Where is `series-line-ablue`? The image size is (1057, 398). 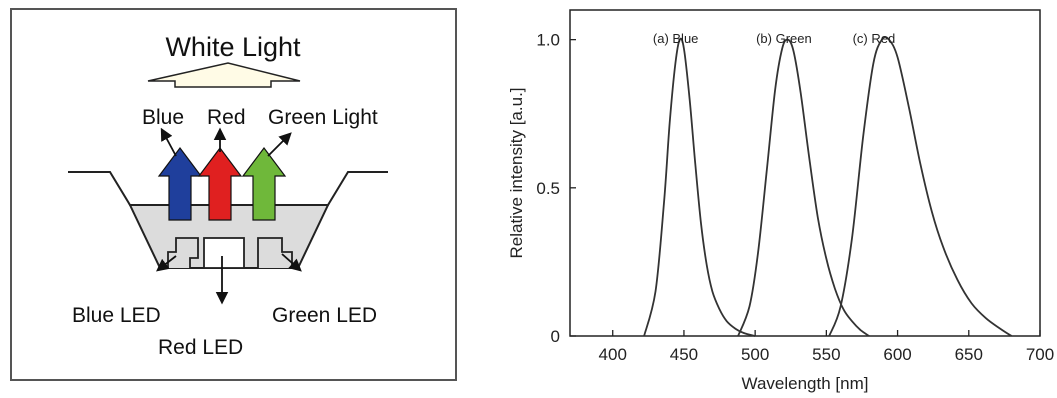
series-line-ablue is located at coordinates (699, 187).